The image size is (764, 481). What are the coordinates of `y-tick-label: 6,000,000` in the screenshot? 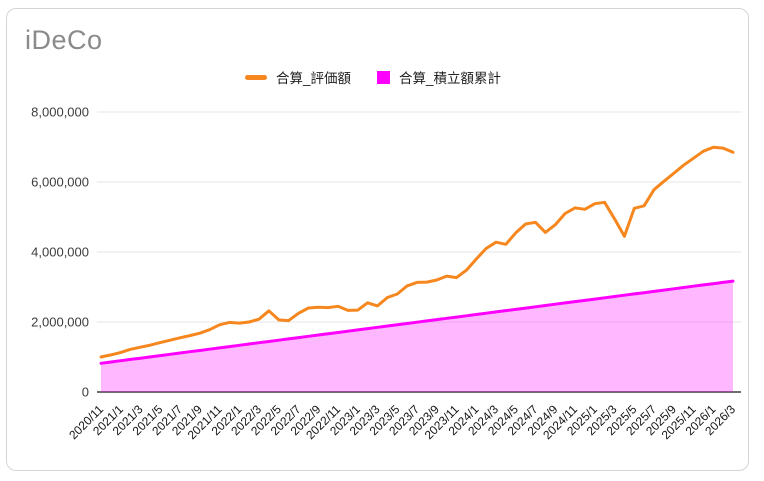 It's located at (60, 182).